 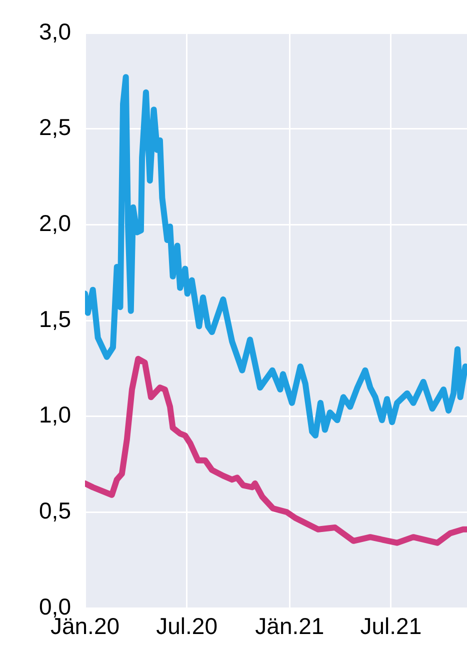 I want to click on y-tick-label: 1,0, so click(x=55, y=415).